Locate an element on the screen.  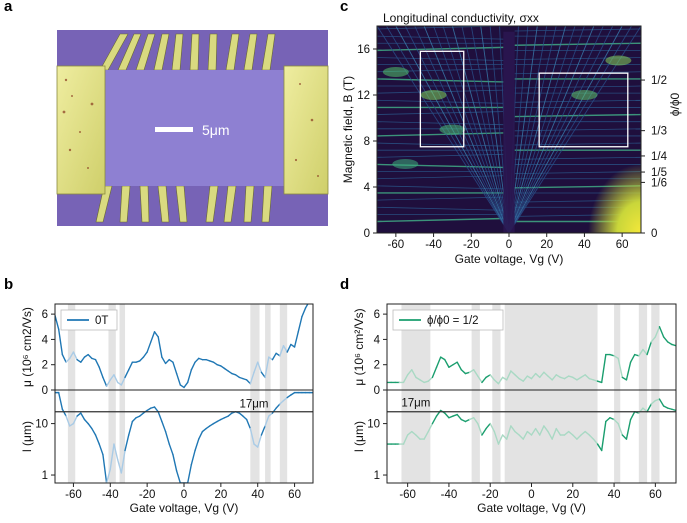
legend-label: 0T is located at coordinates (101, 321).